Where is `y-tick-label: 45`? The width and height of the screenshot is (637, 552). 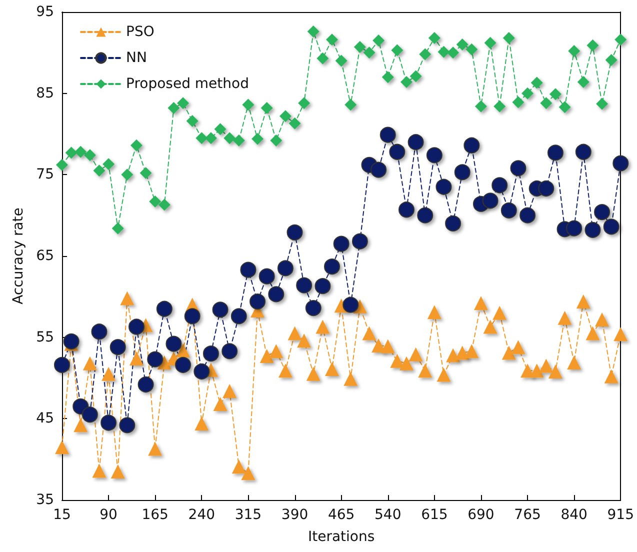
y-tick-label: 45 is located at coordinates (45, 418).